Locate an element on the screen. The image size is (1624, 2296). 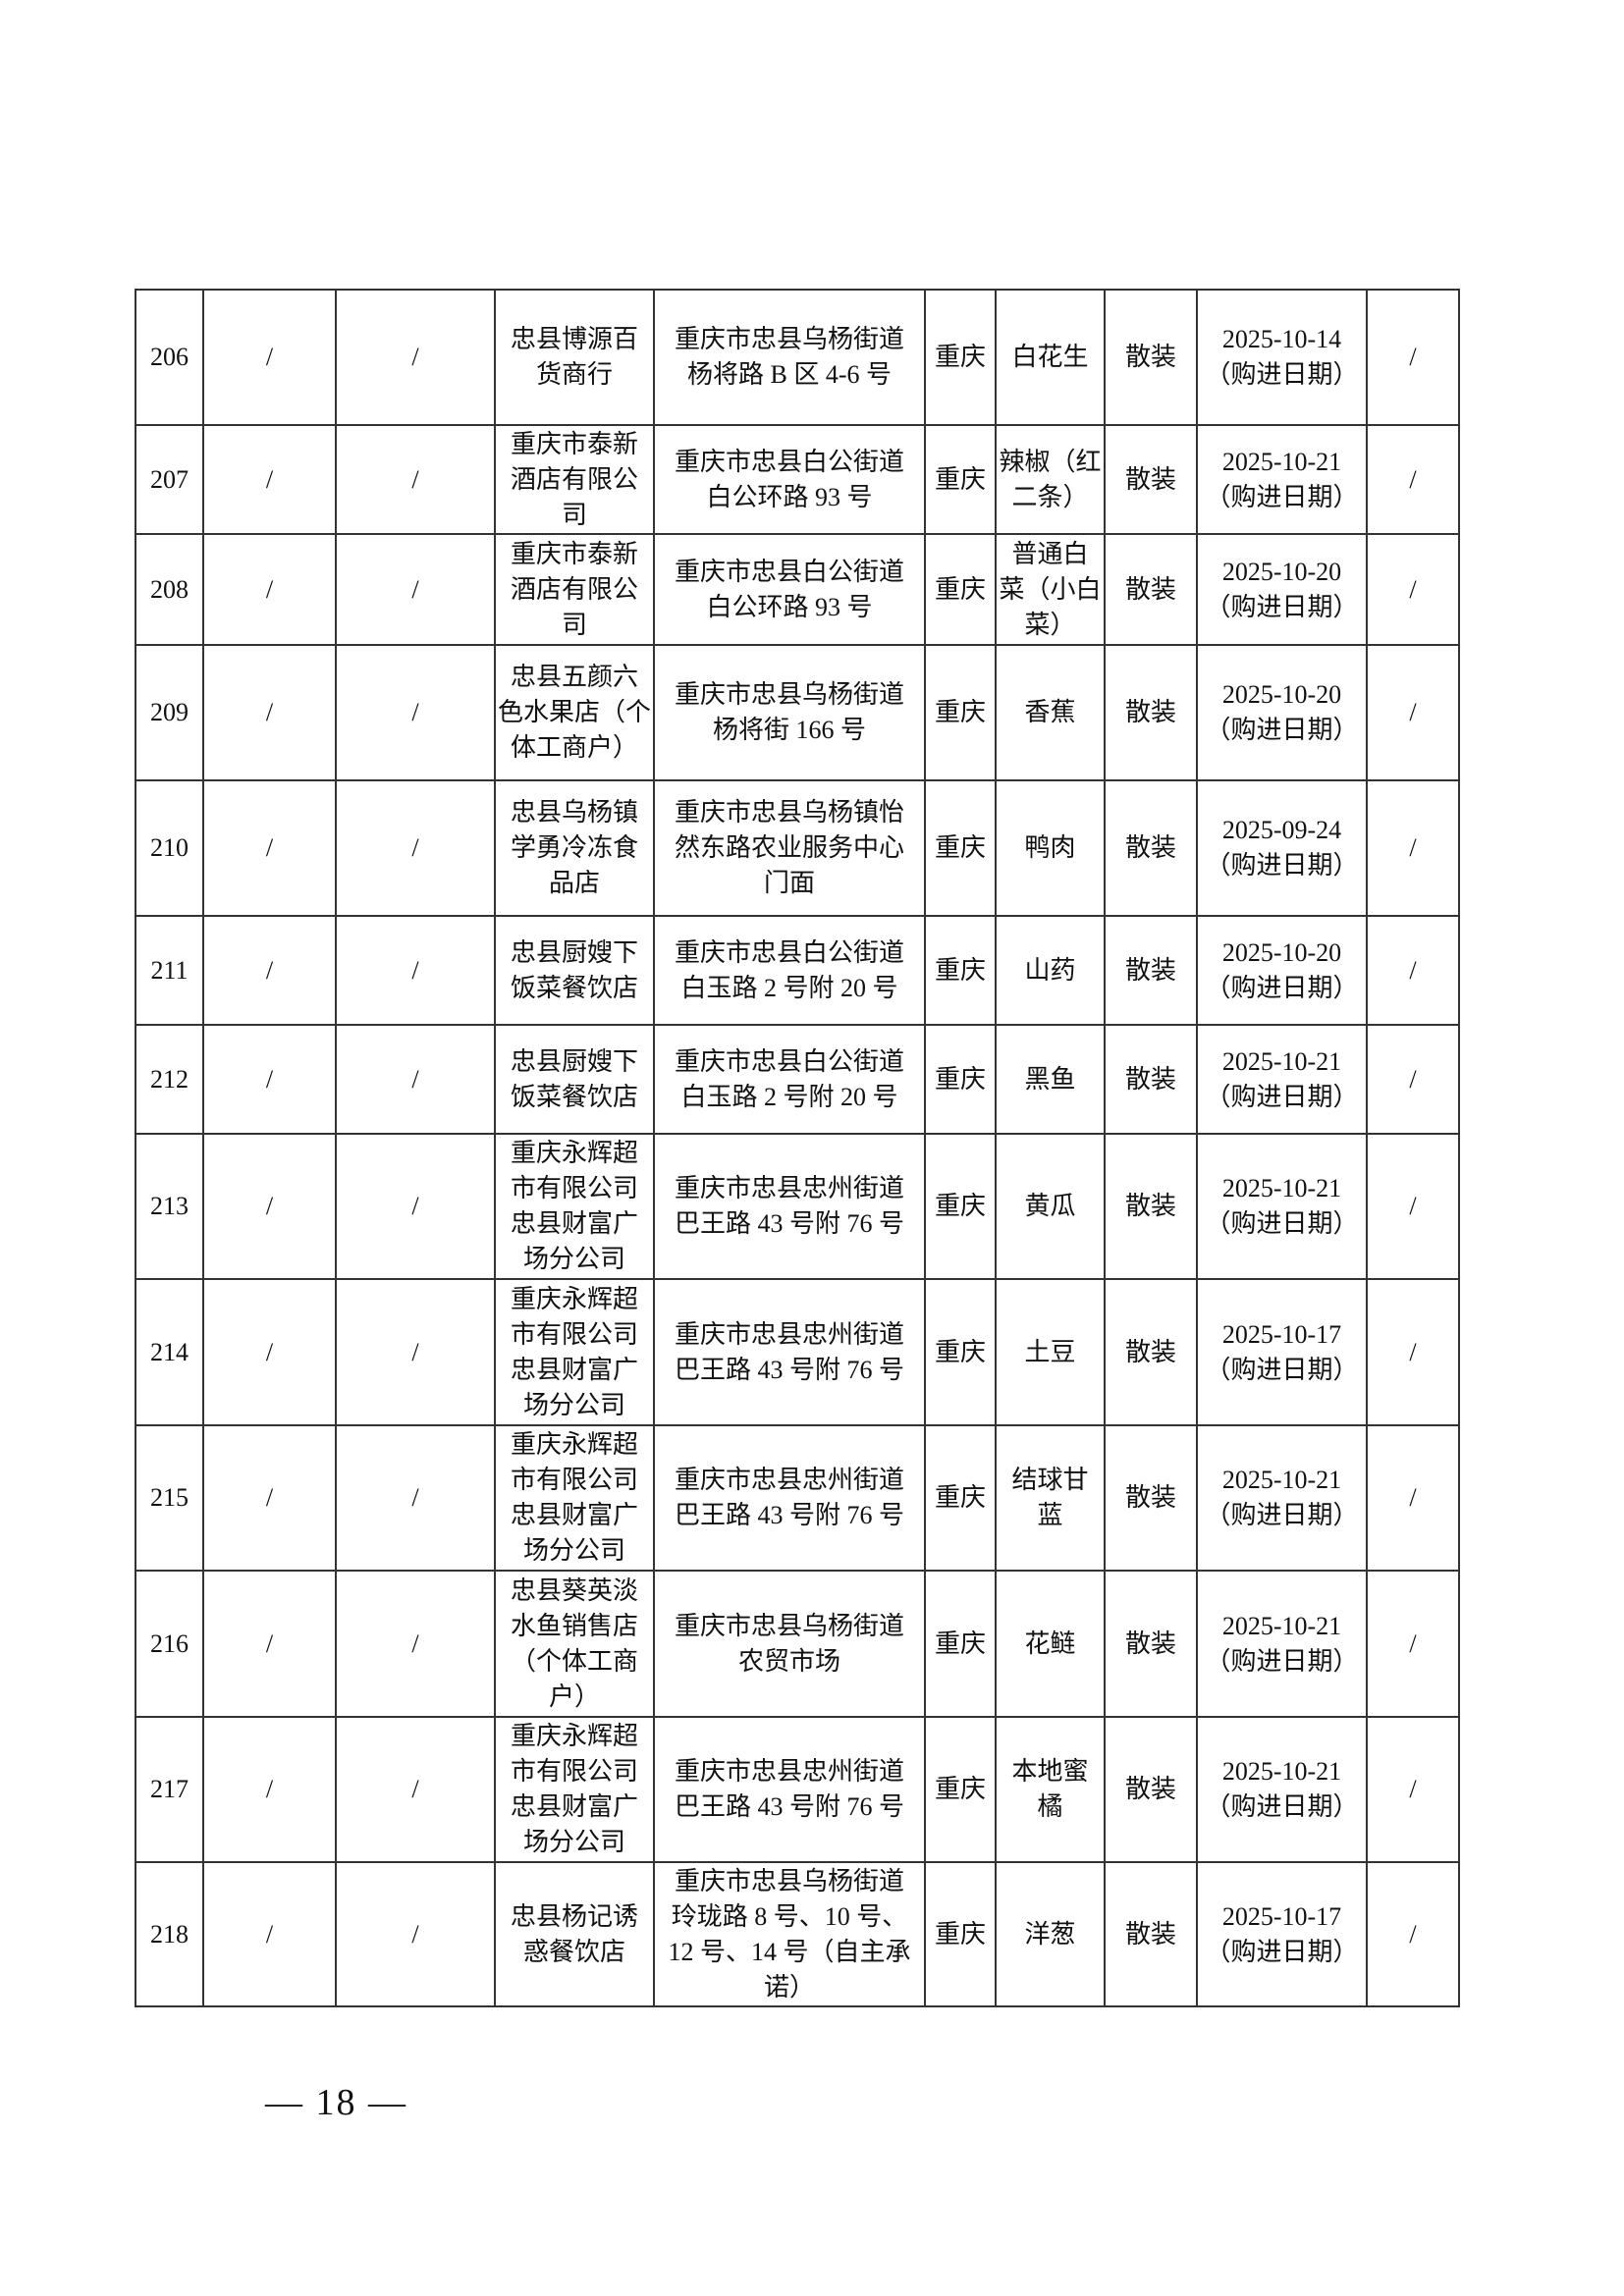
store-name-cell: 忠县五颜六 色水果店（个 体工商户） is located at coordinates (574, 713).